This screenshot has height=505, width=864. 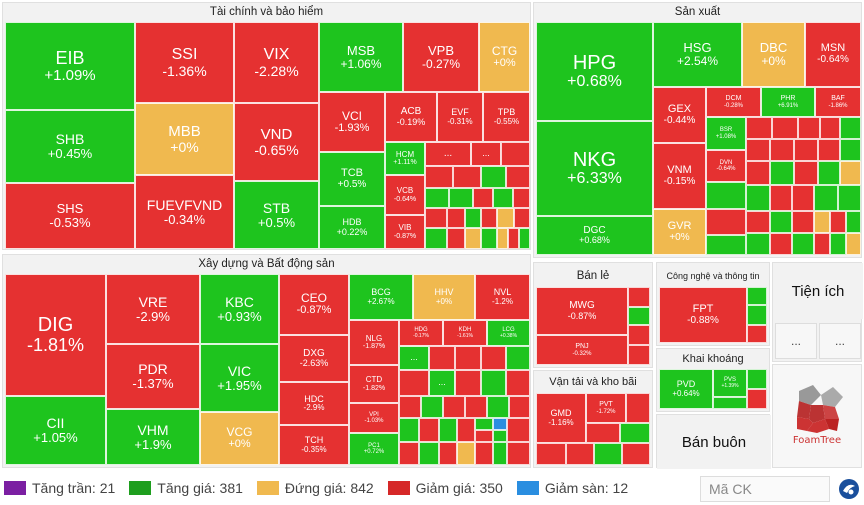 What do you see at coordinates (239, 438) in the screenshot?
I see `tile-VCG: VCG +0%` at bounding box center [239, 438].